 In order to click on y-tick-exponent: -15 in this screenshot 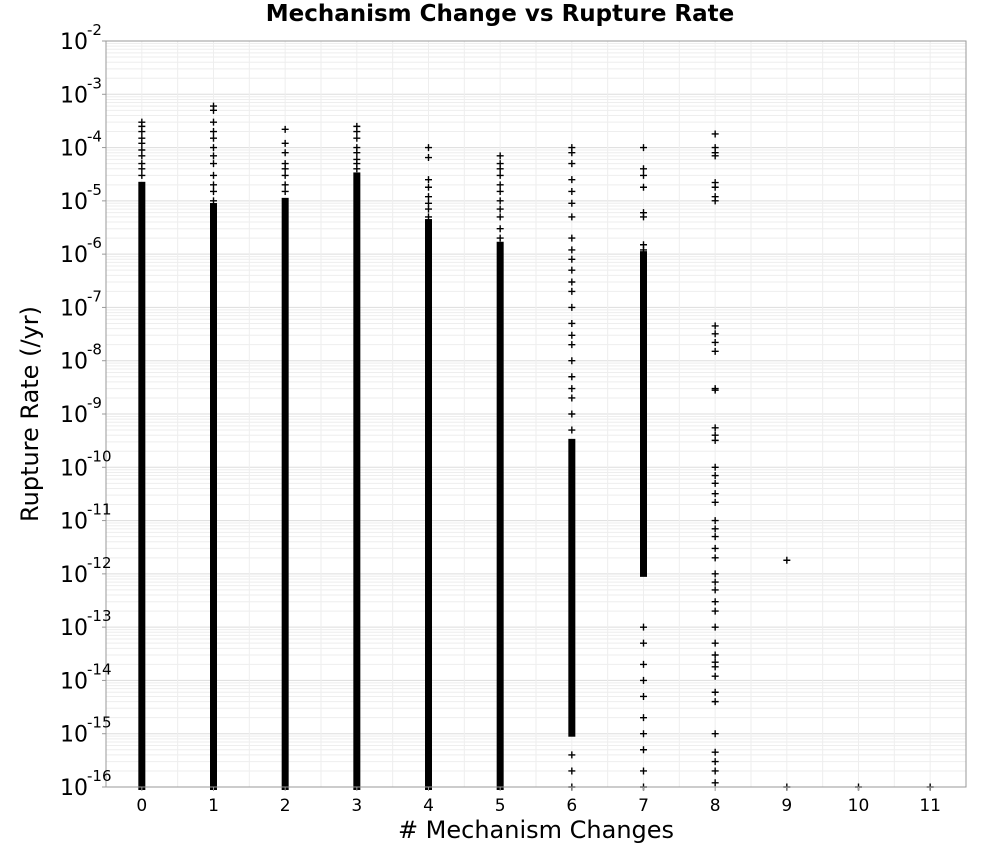, I will do `click(99, 723)`.